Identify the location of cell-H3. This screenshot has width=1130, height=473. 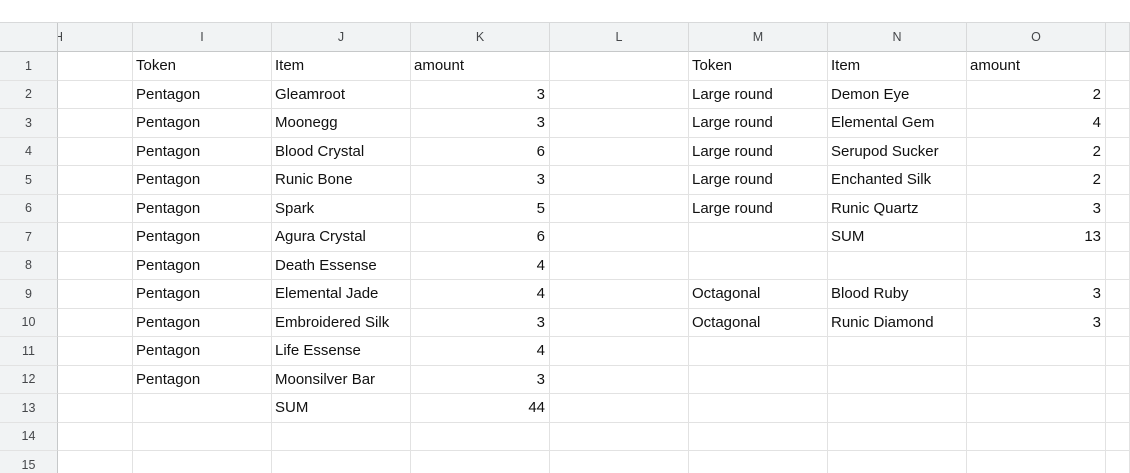
(95, 123).